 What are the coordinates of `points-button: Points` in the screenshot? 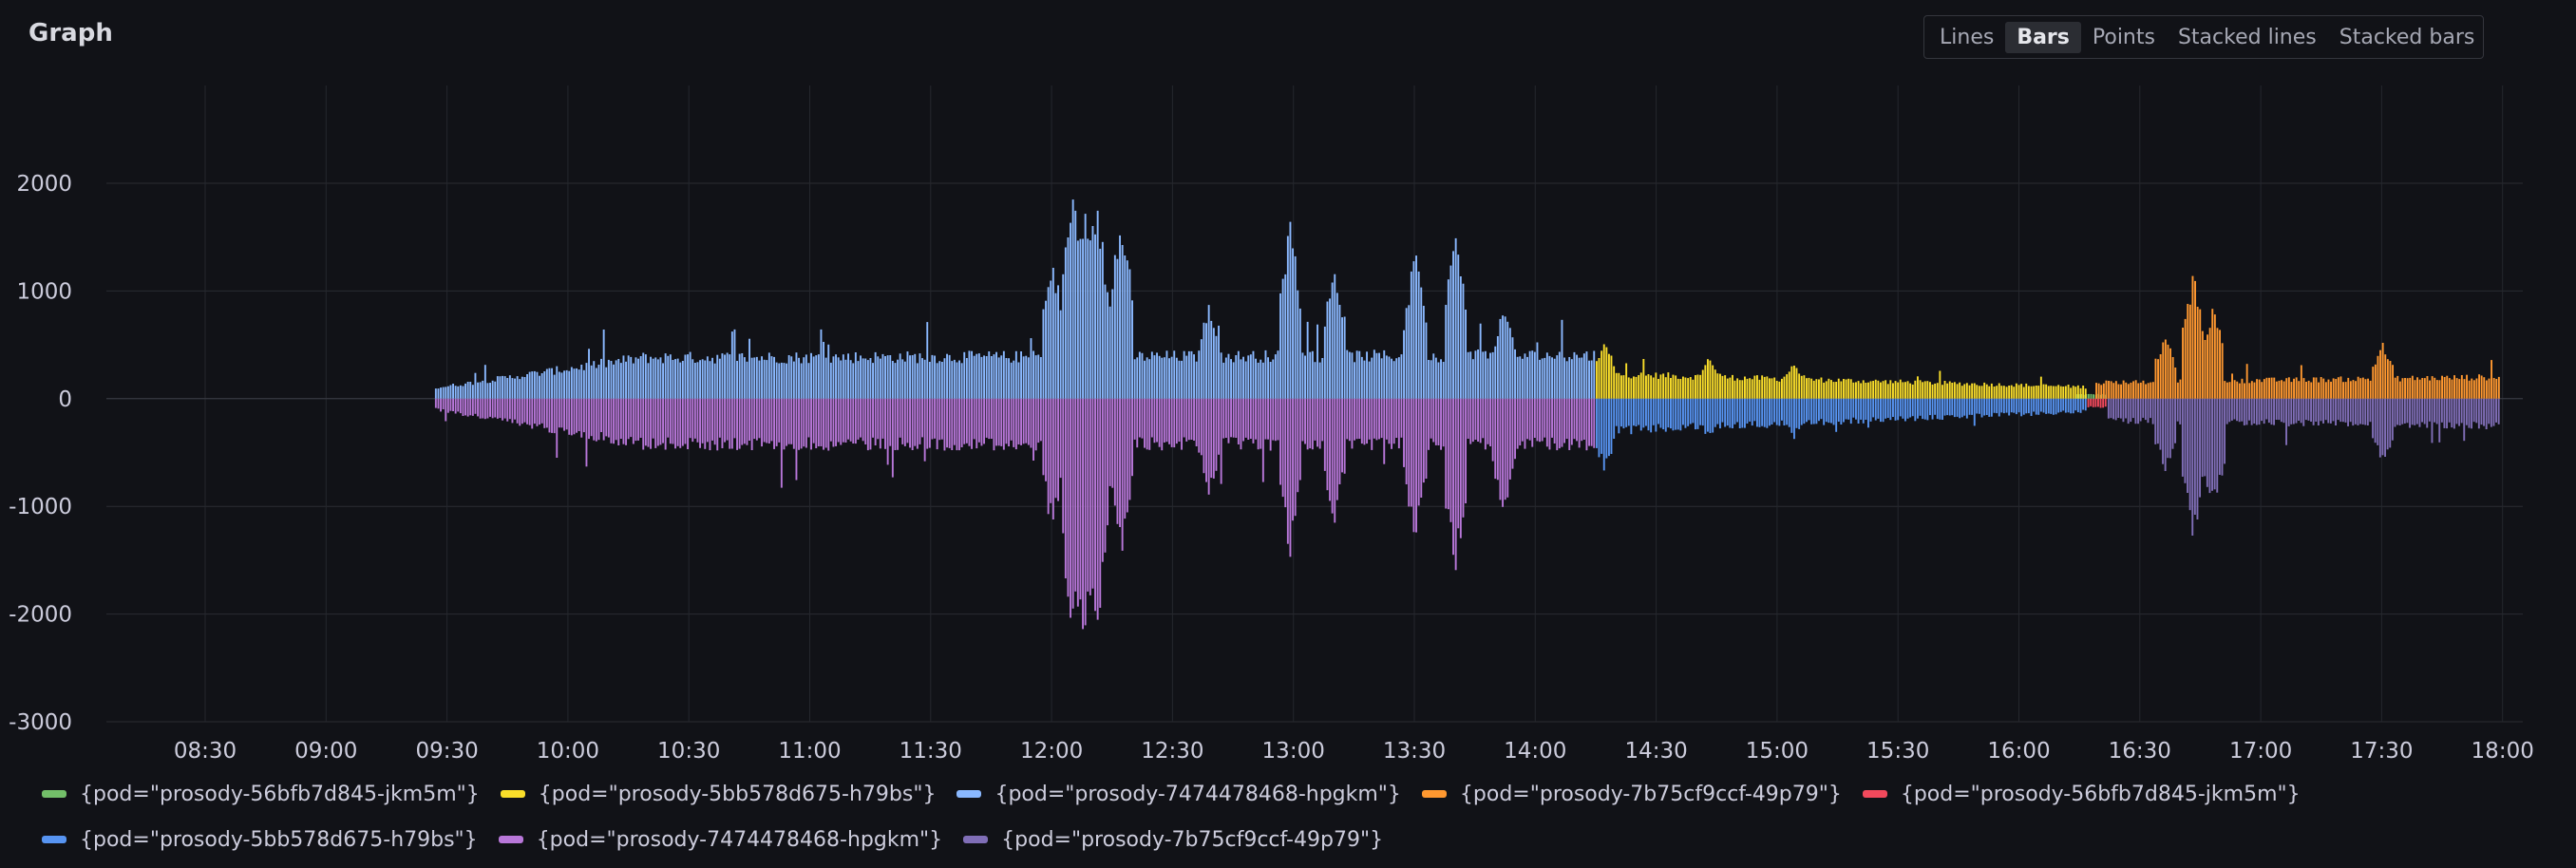 It's located at (2123, 37).